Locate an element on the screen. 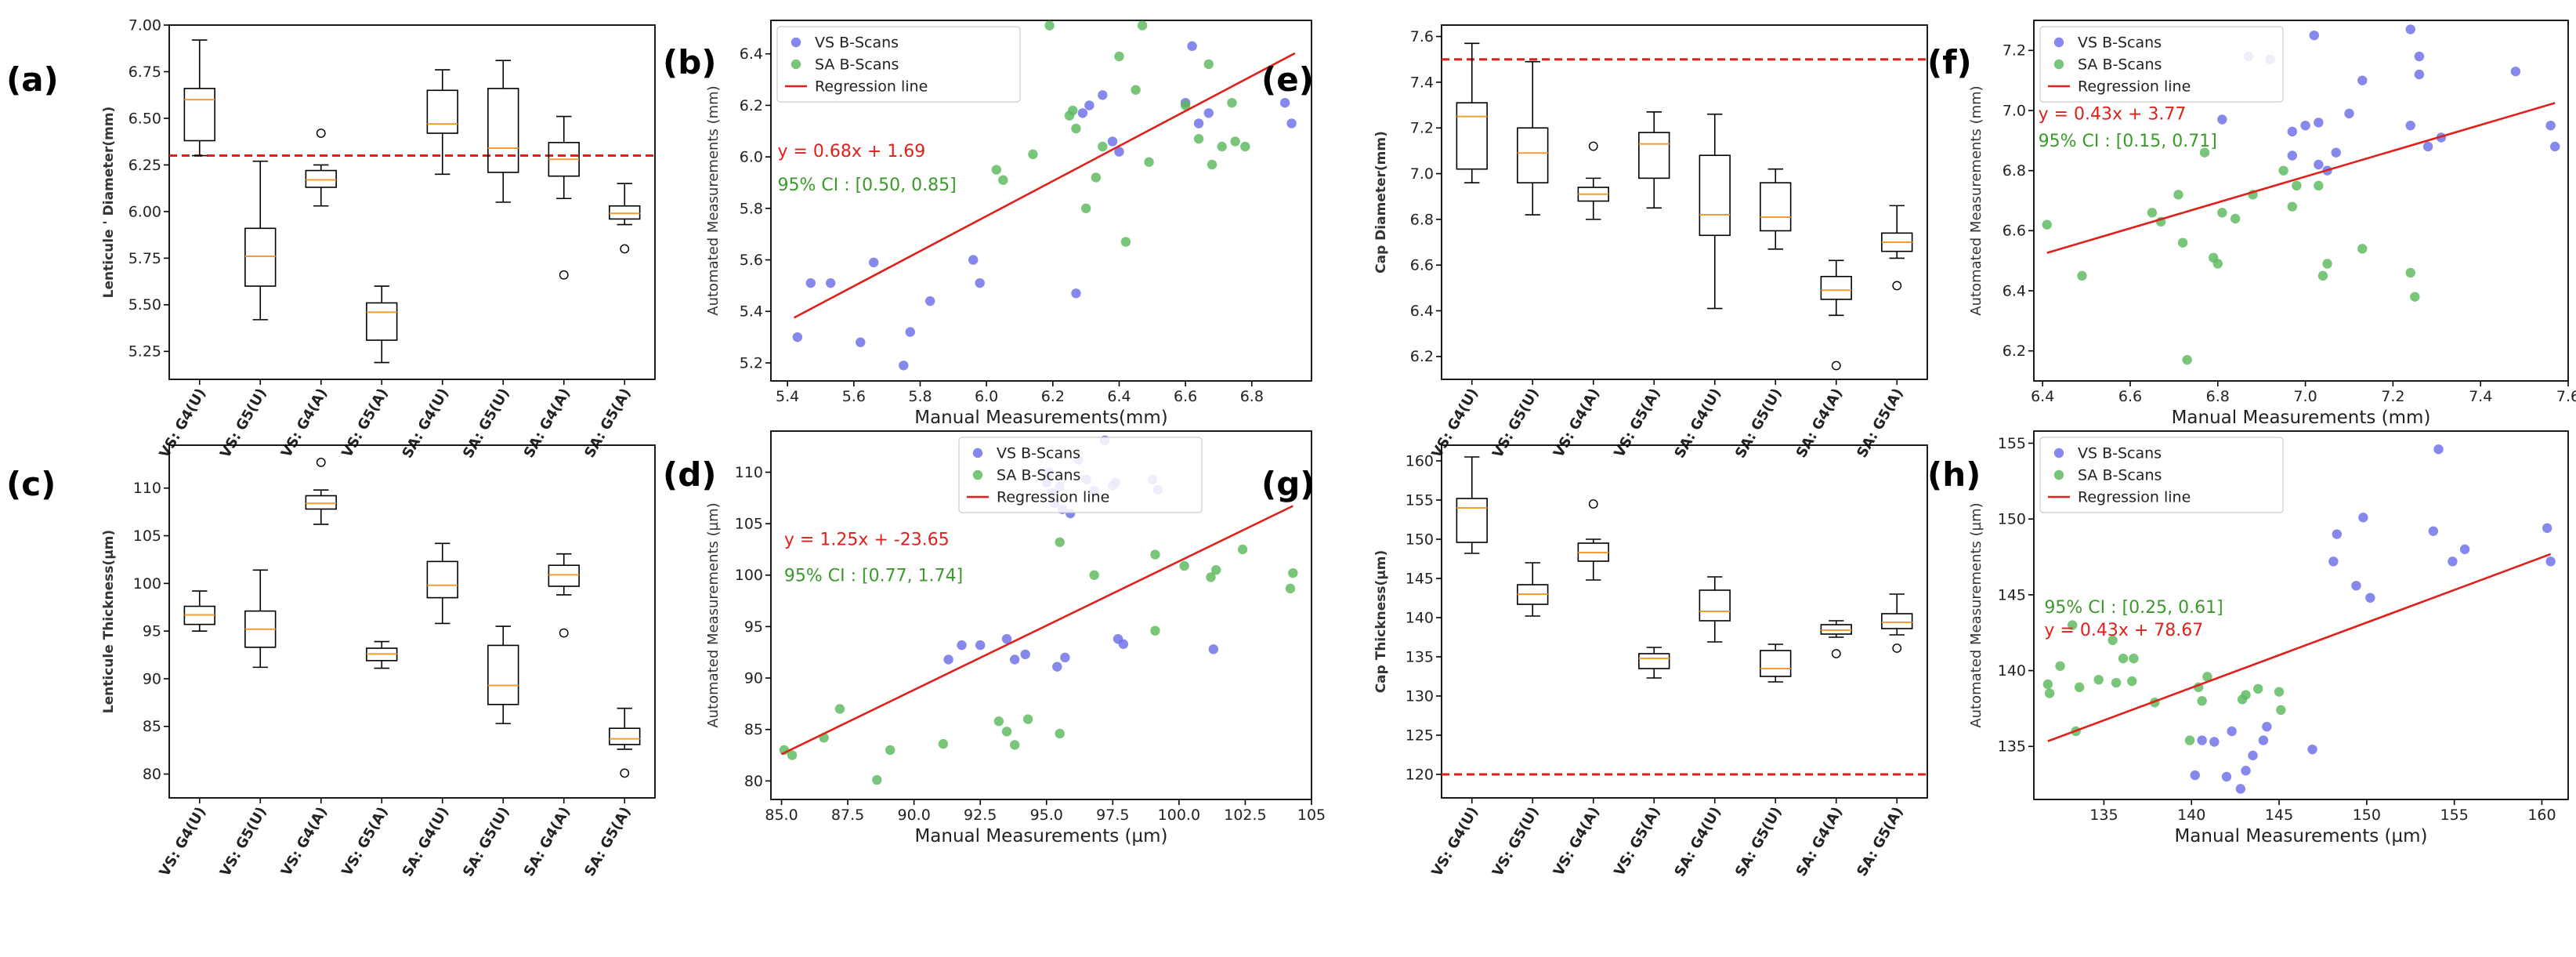 The height and width of the screenshot is (957, 2576). legend-h: VS B-Scans SA B-Scans Regression line is located at coordinates (2161, 475).